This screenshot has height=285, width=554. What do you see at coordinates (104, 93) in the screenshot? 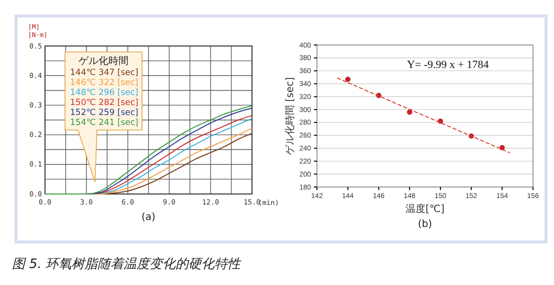
I see `text: 148℃ 296 [sec]` at bounding box center [104, 93].